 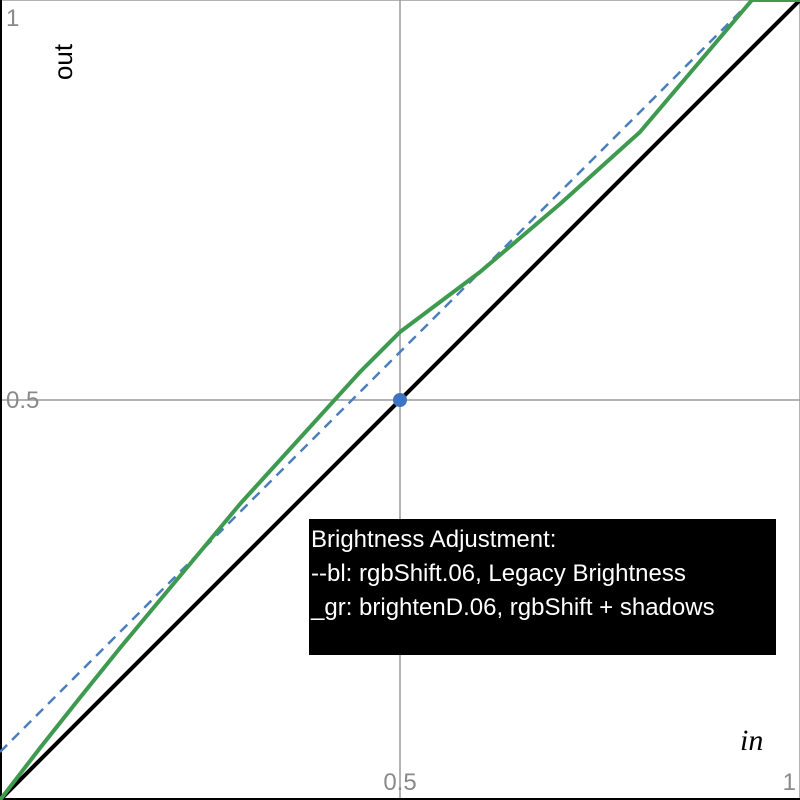 I want to click on y-tick-label-0: 0.5, so click(x=22, y=400).